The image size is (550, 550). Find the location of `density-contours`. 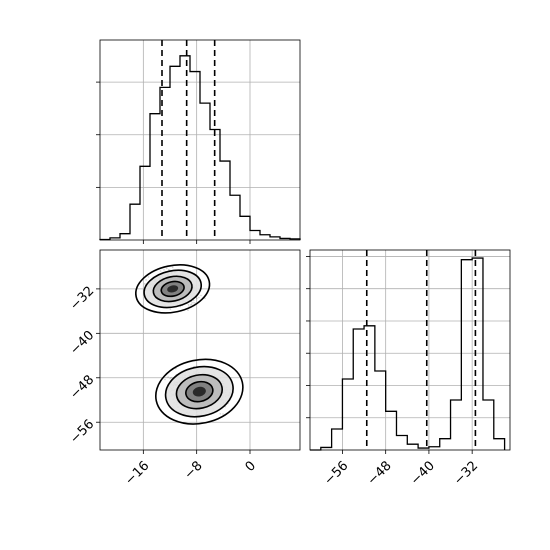

density-contours is located at coordinates (189, 344).